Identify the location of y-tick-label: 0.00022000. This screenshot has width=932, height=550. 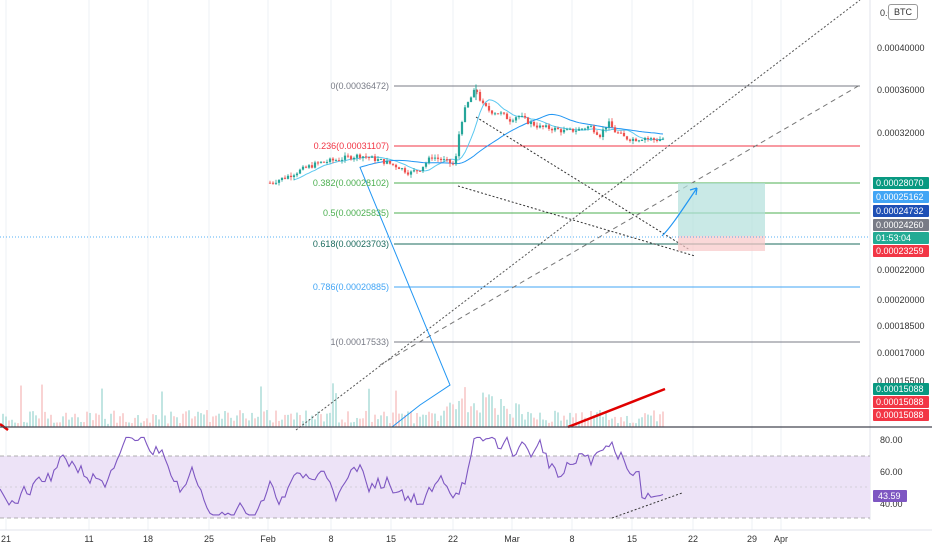
(901, 270).